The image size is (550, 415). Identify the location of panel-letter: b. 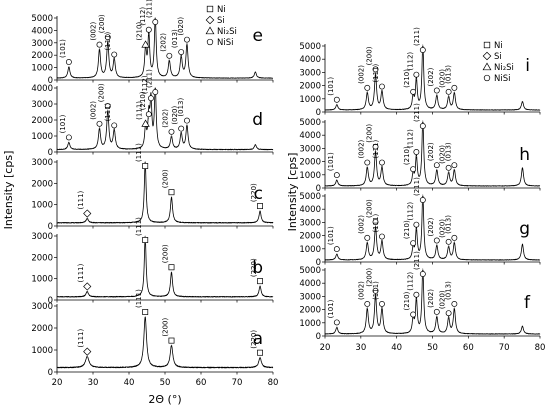
(257, 268).